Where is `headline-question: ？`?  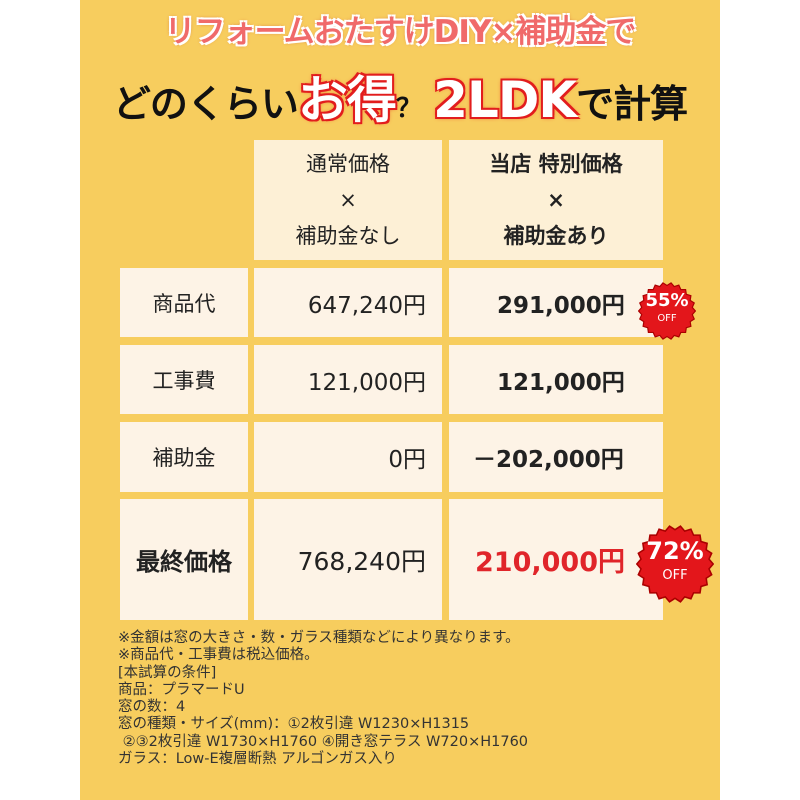 headline-question: ？ is located at coordinates (408, 109).